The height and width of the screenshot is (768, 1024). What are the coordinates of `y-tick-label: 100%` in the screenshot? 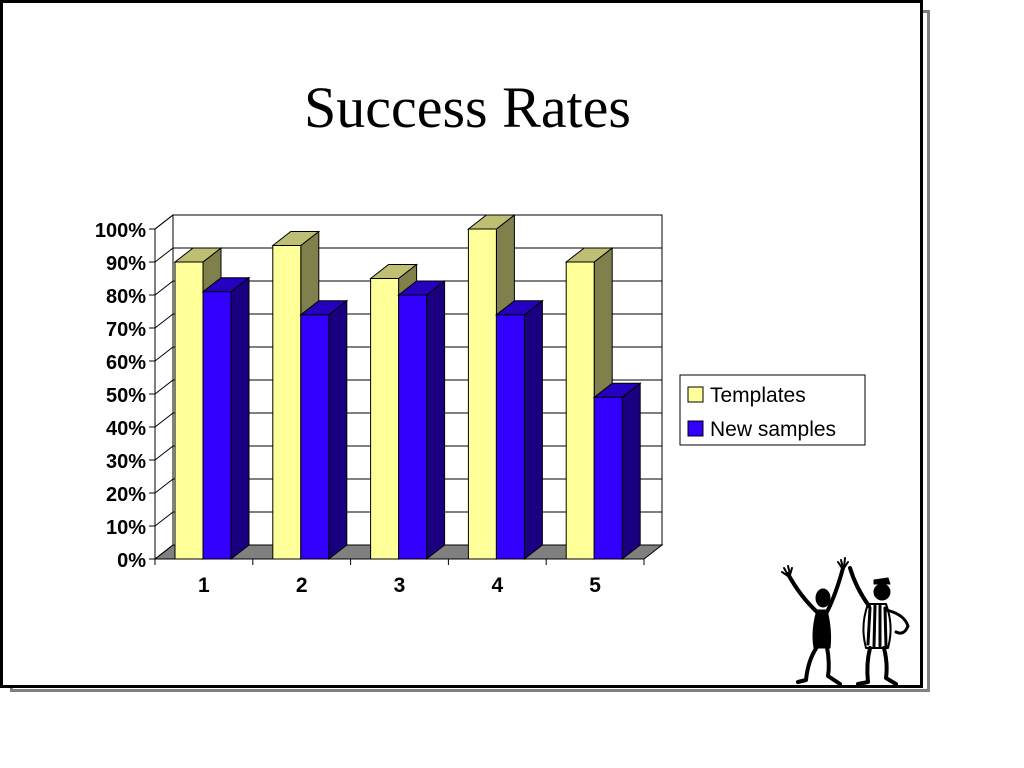 It's located at (120, 231).